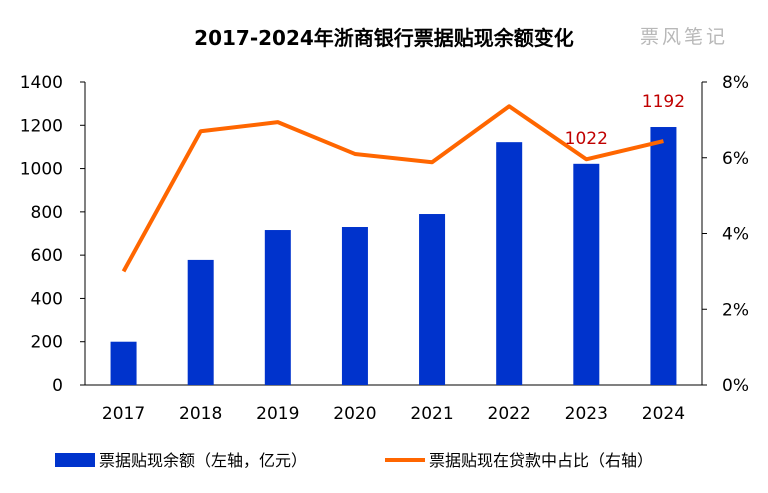 This screenshot has height=493, width=768. Describe the element at coordinates (663, 256) in the screenshot. I see `bar-2024` at that location.